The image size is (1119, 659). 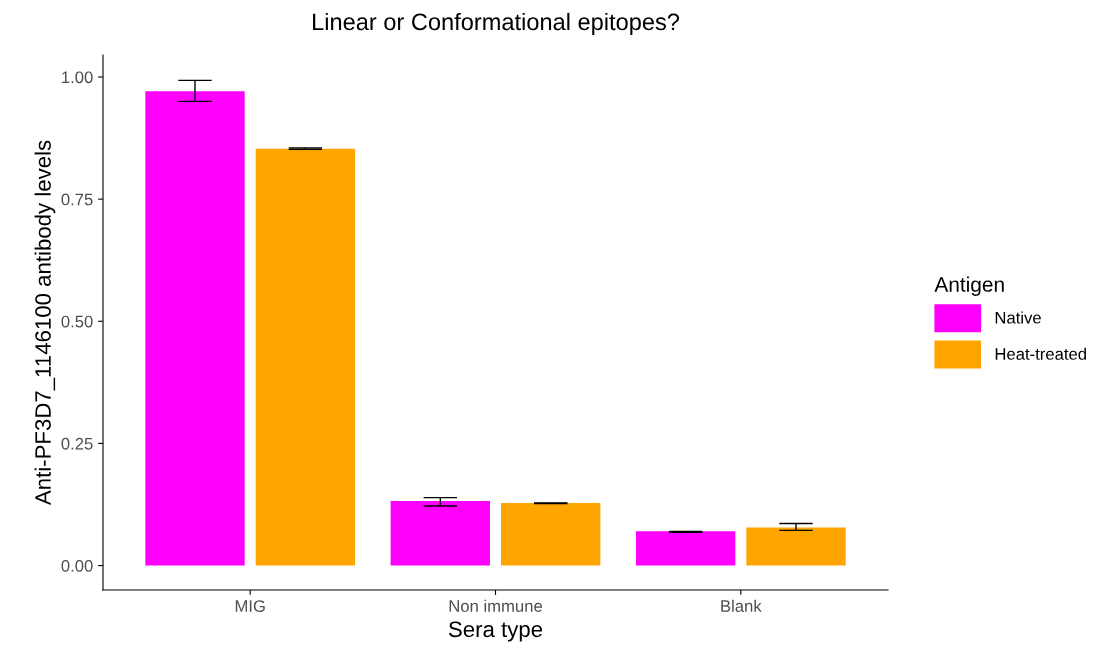 What do you see at coordinates (77, 199) in the screenshot?
I see `y-tick-label: 0.75` at bounding box center [77, 199].